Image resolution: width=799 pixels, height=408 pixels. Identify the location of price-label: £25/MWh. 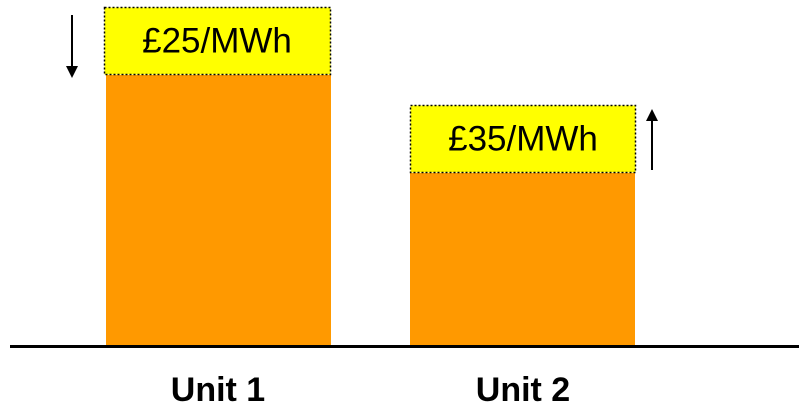
(217, 40).